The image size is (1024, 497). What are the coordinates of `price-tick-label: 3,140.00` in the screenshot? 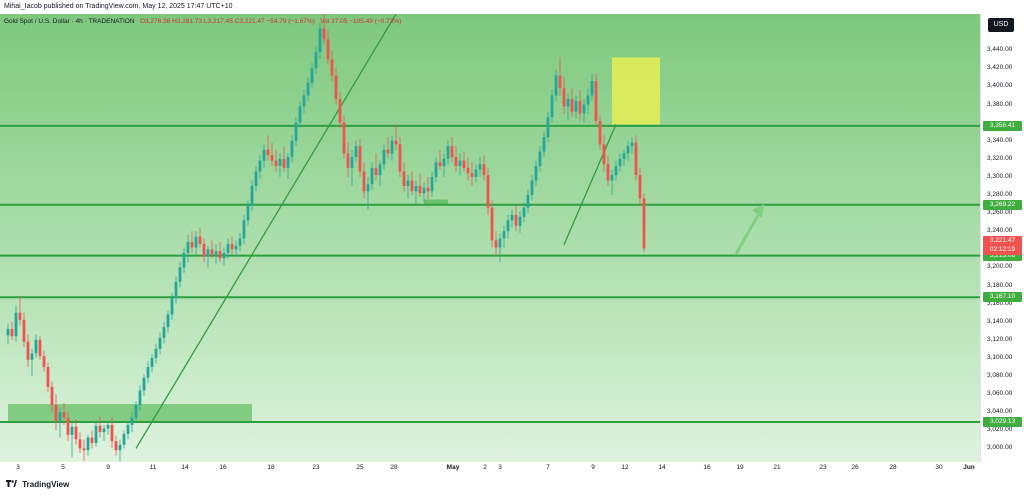 It's located at (1000, 321).